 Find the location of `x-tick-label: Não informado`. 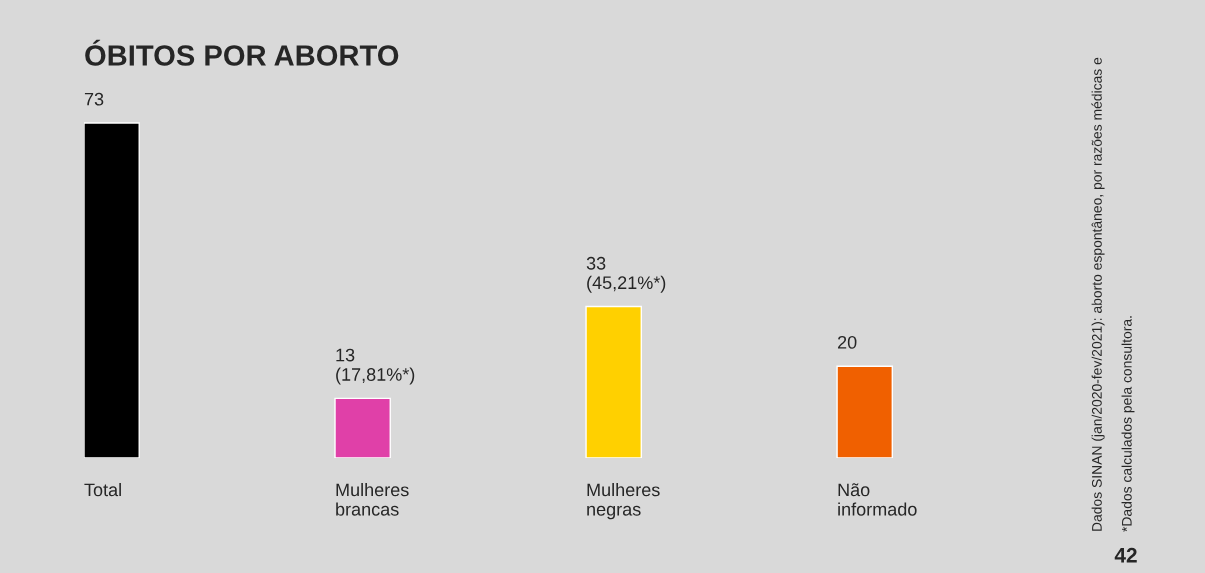

x-tick-label: Não informado is located at coordinates (877, 499).